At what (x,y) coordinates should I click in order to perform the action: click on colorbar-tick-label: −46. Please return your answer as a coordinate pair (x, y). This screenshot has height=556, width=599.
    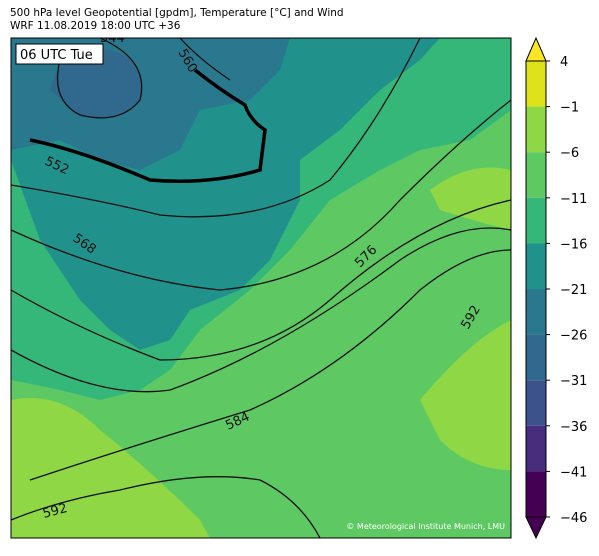
    Looking at the image, I should click on (573, 518).